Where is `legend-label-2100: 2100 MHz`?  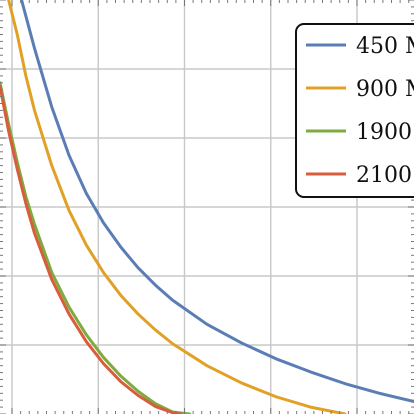
legend-label-2100: 2100 MHz is located at coordinates (385, 175).